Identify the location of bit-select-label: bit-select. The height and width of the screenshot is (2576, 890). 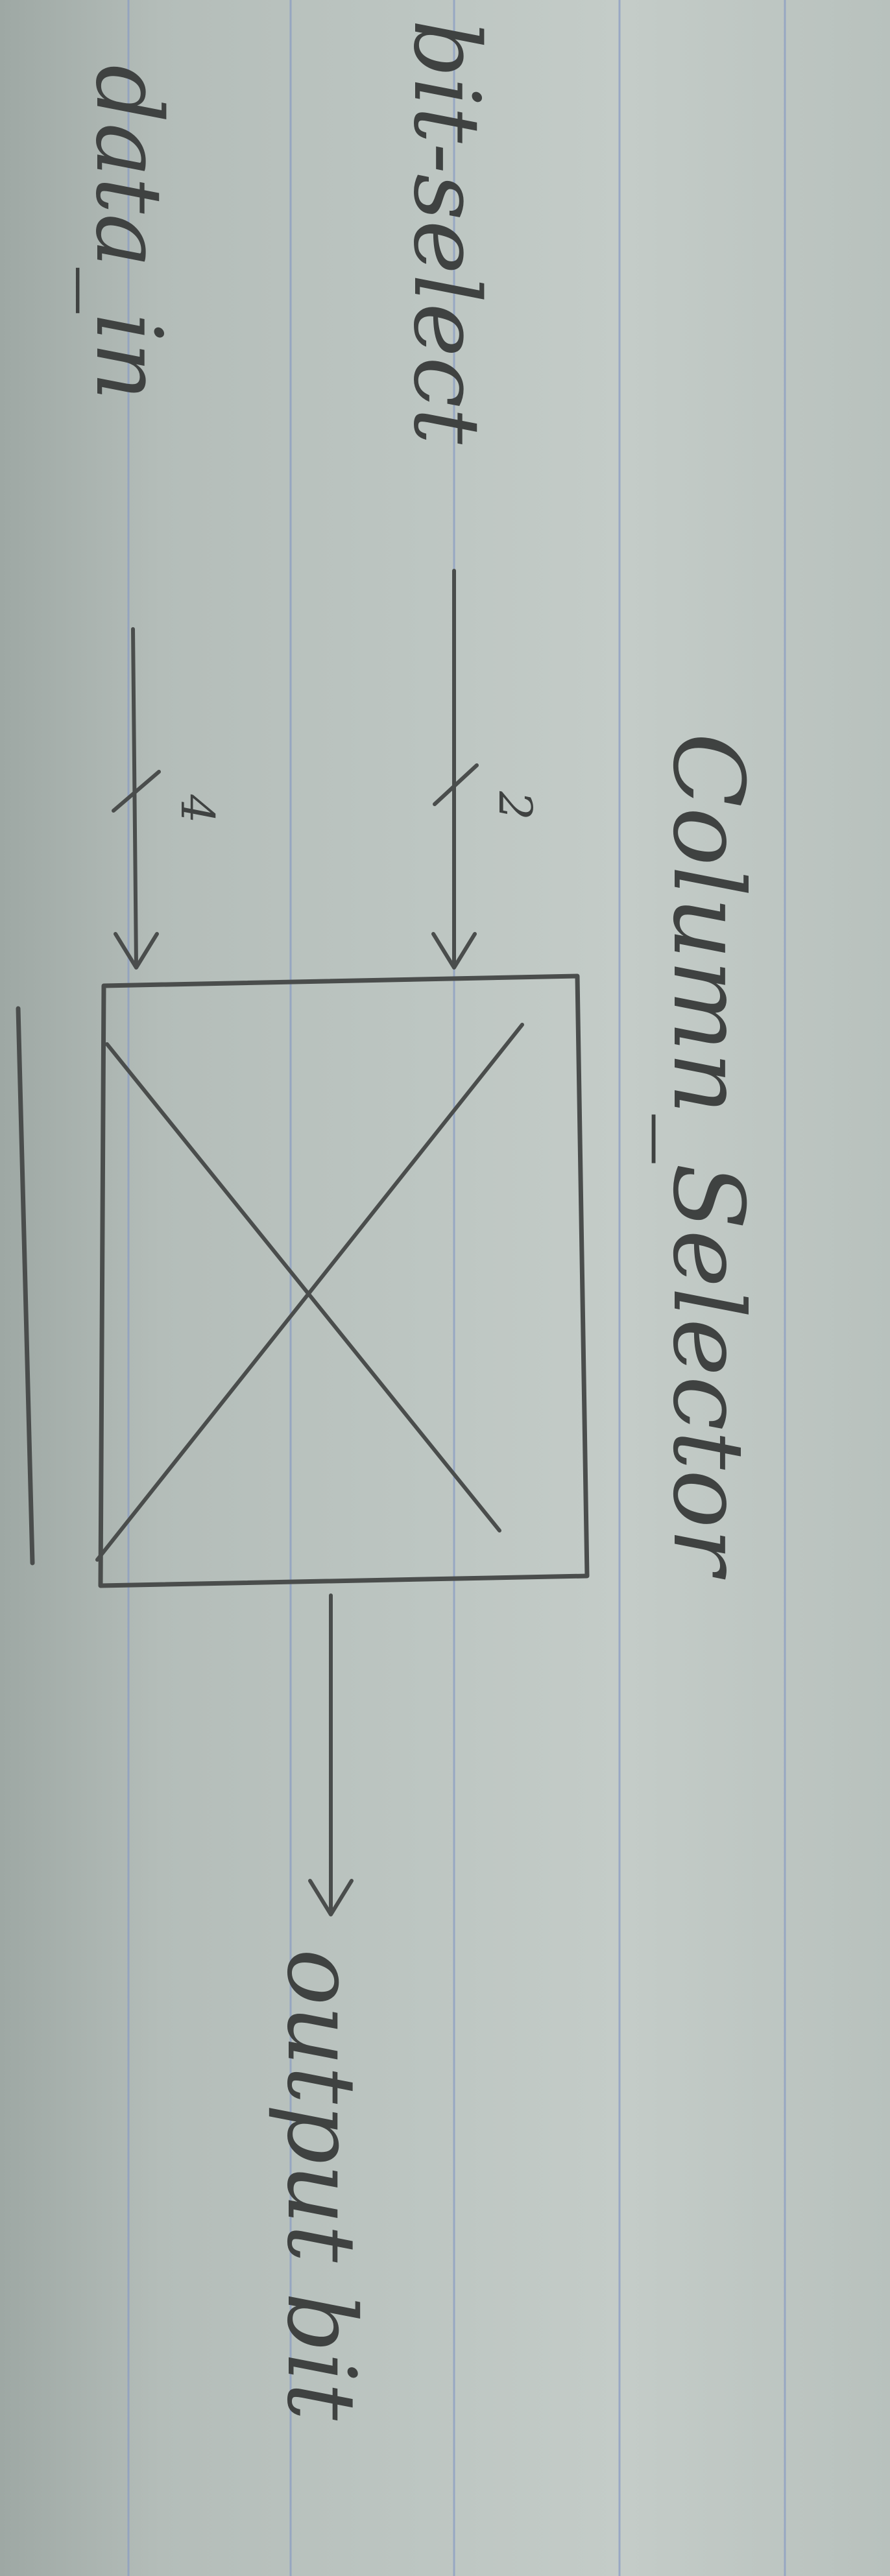
(446, 232).